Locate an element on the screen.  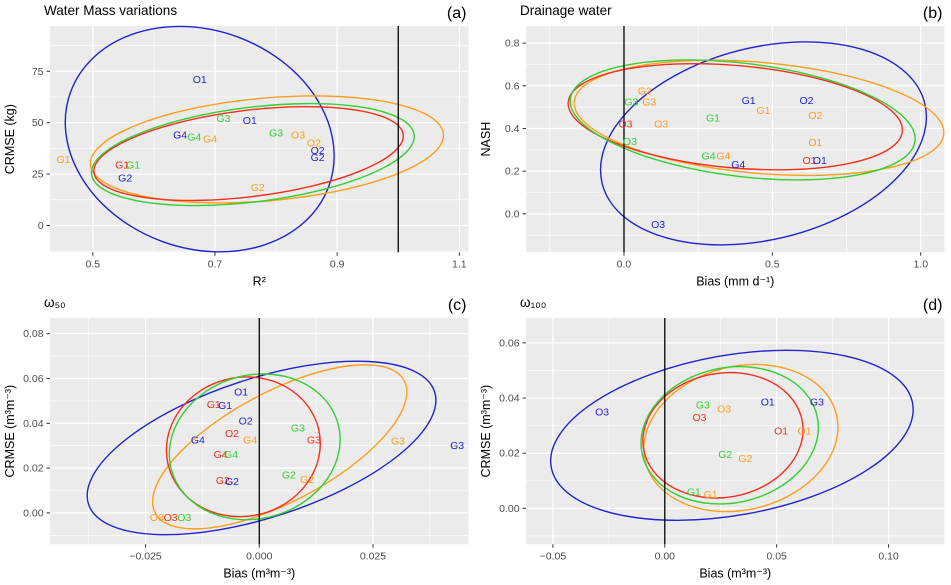
y-tick-label: 0.08 is located at coordinates (33, 335).